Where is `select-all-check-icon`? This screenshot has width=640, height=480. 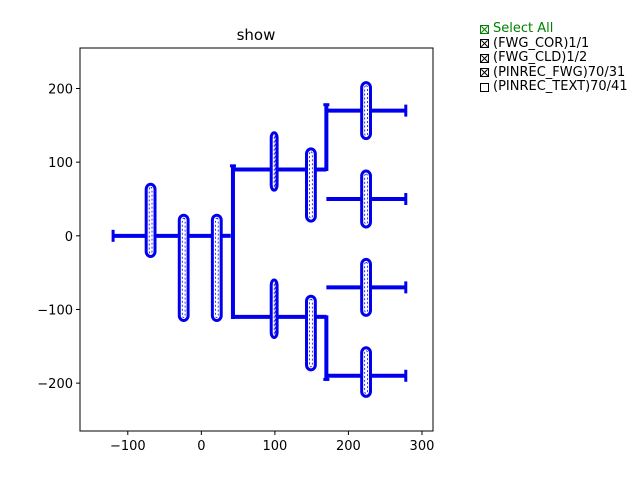 select-all-check-icon is located at coordinates (484, 29).